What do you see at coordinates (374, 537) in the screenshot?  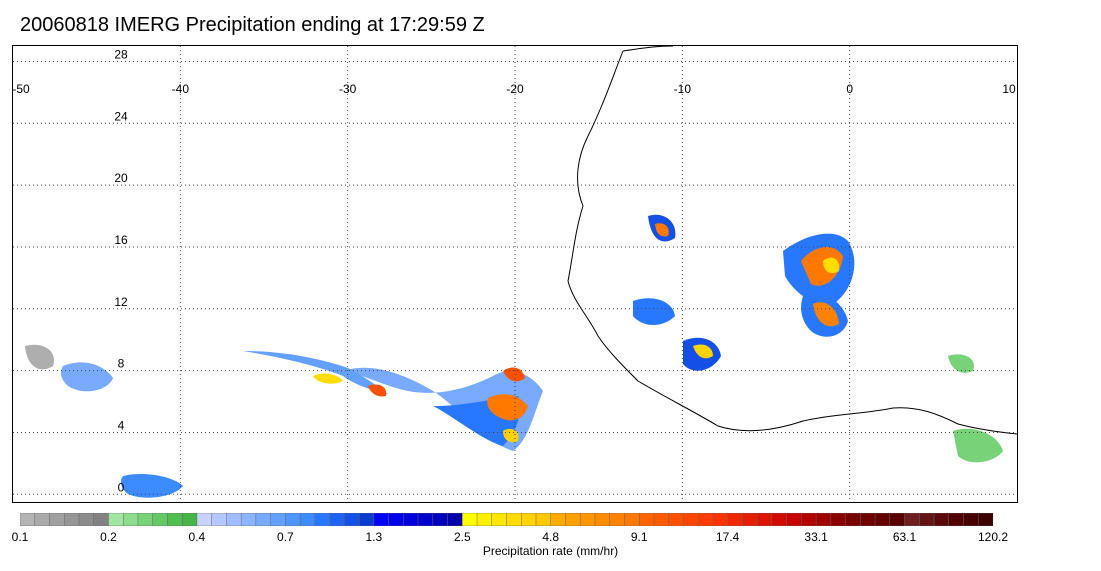 I see `colorbar-tick-label: 1.3` at bounding box center [374, 537].